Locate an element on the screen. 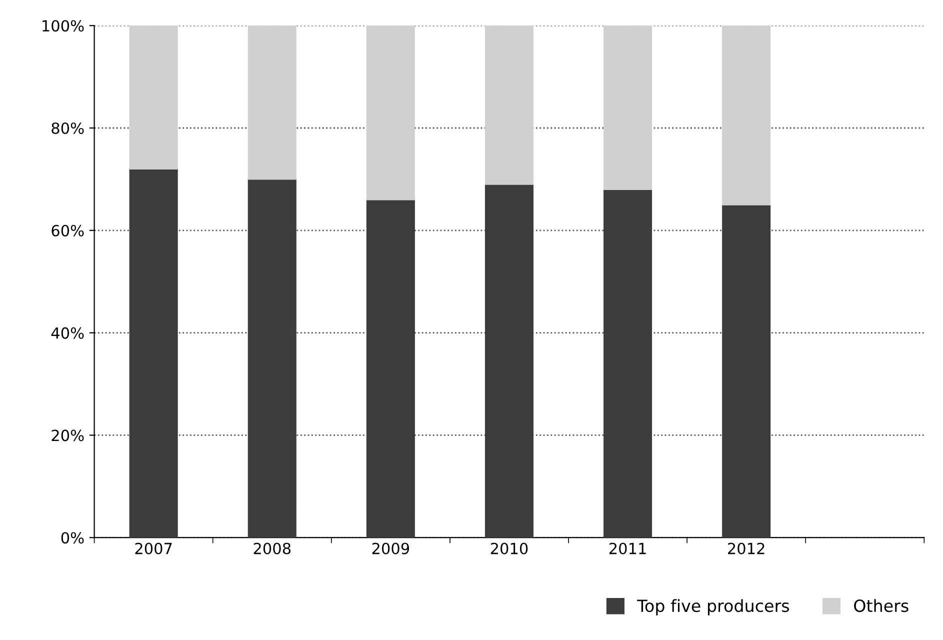 Image resolution: width=943 pixels, height=640 pixels. x-tick-label: 2008 is located at coordinates (272, 548).